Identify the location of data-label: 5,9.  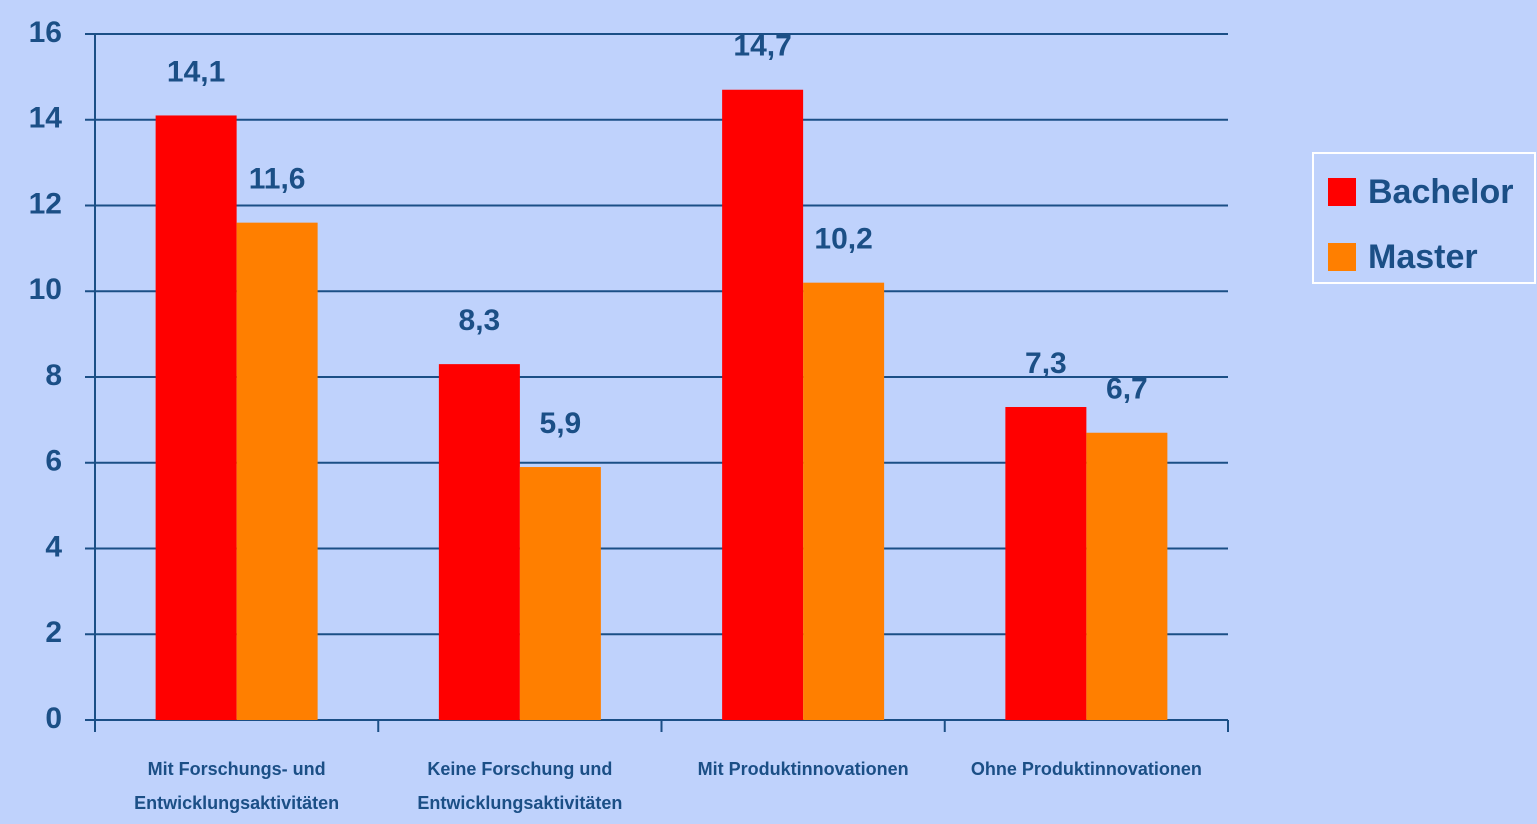
(561, 423).